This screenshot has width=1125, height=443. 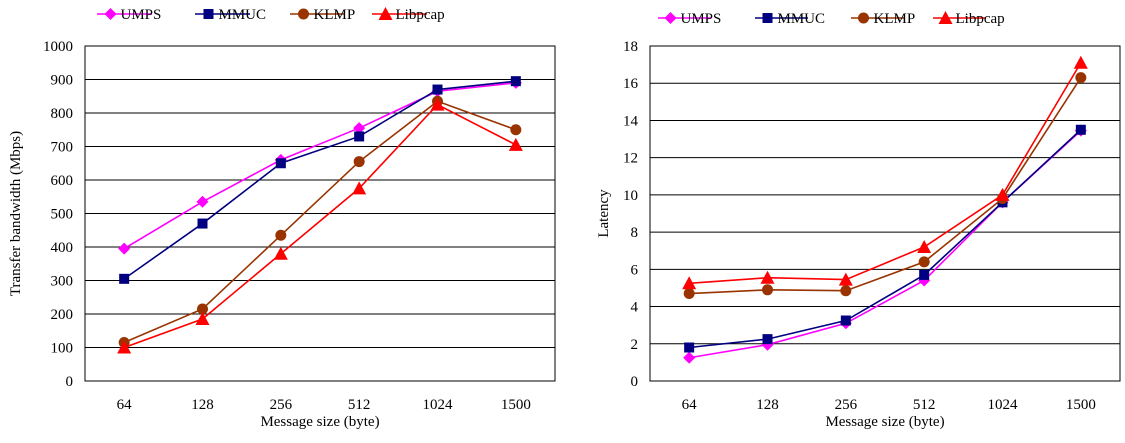 What do you see at coordinates (635, 308) in the screenshot?
I see `y-tick-label: 4` at bounding box center [635, 308].